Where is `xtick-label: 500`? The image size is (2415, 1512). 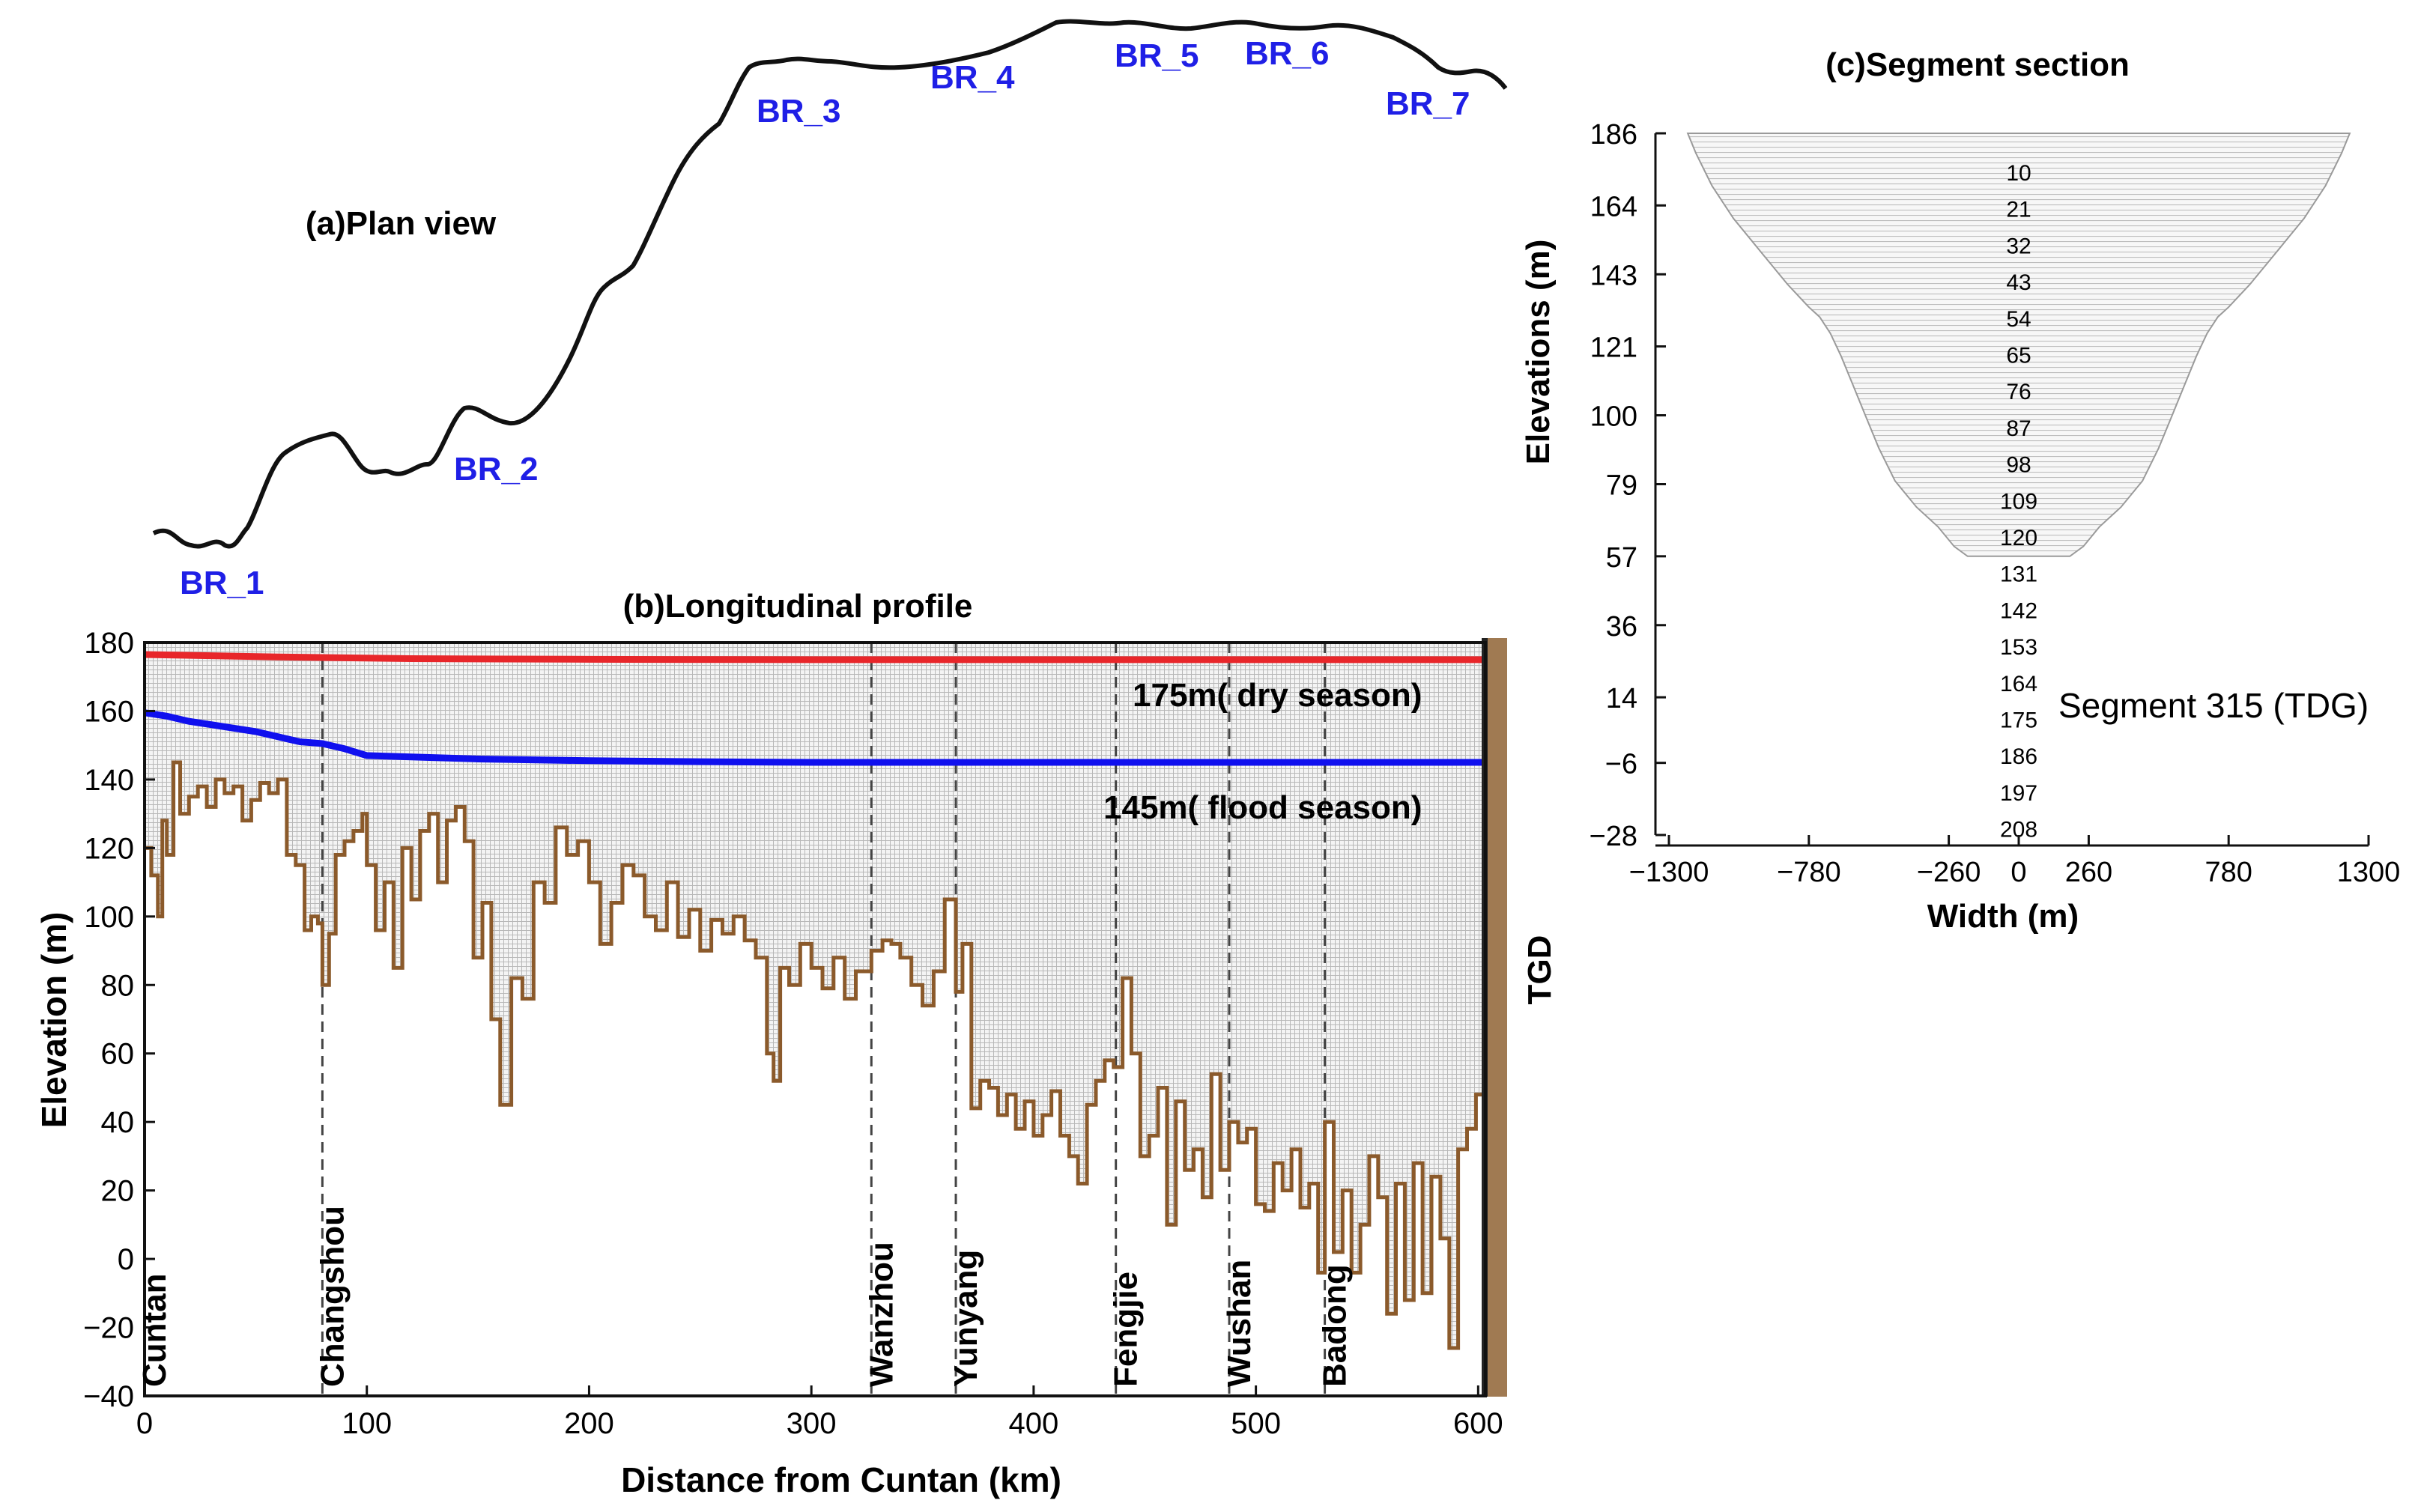
xtick-label: 500 is located at coordinates (1256, 1423).